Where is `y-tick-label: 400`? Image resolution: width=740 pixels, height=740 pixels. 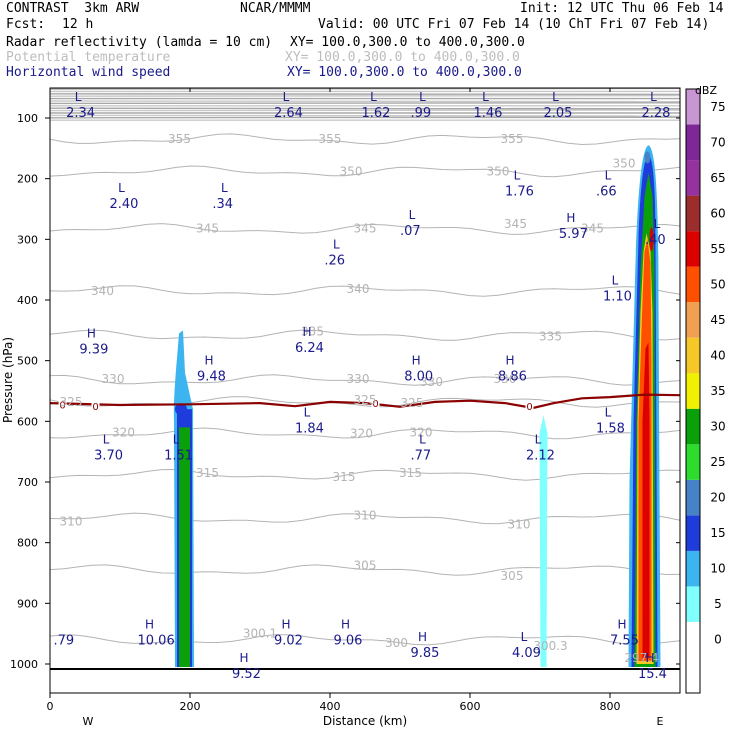 y-tick-label: 400 is located at coordinates (27, 300).